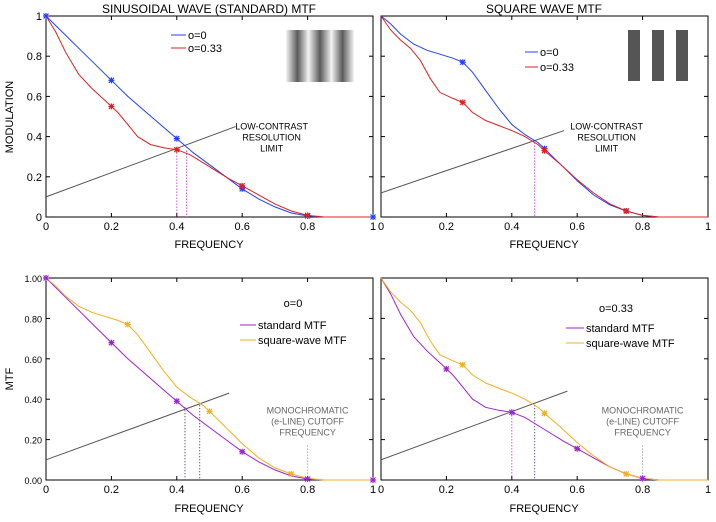 This screenshot has height=522, width=716. I want to click on y-tick-label: 0.4, so click(34, 138).